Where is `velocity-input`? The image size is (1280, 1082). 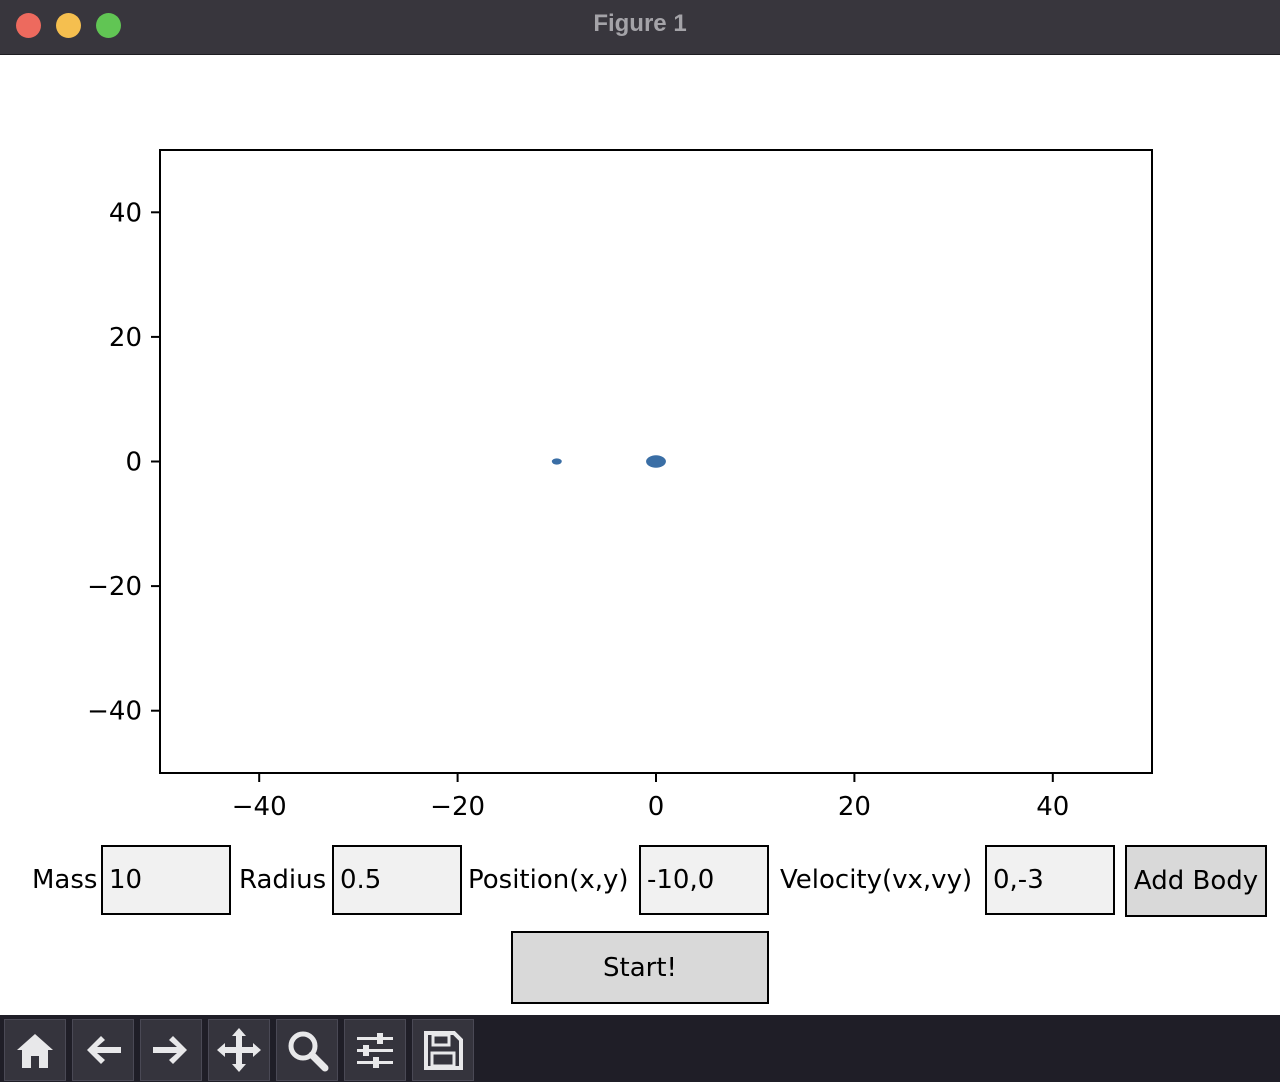 velocity-input is located at coordinates (1050, 880).